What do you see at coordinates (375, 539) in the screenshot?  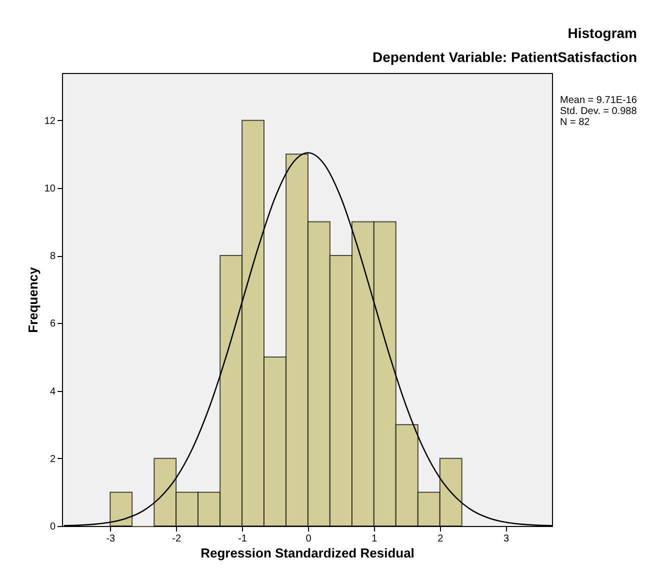 I see `x-tick-label: 1` at bounding box center [375, 539].